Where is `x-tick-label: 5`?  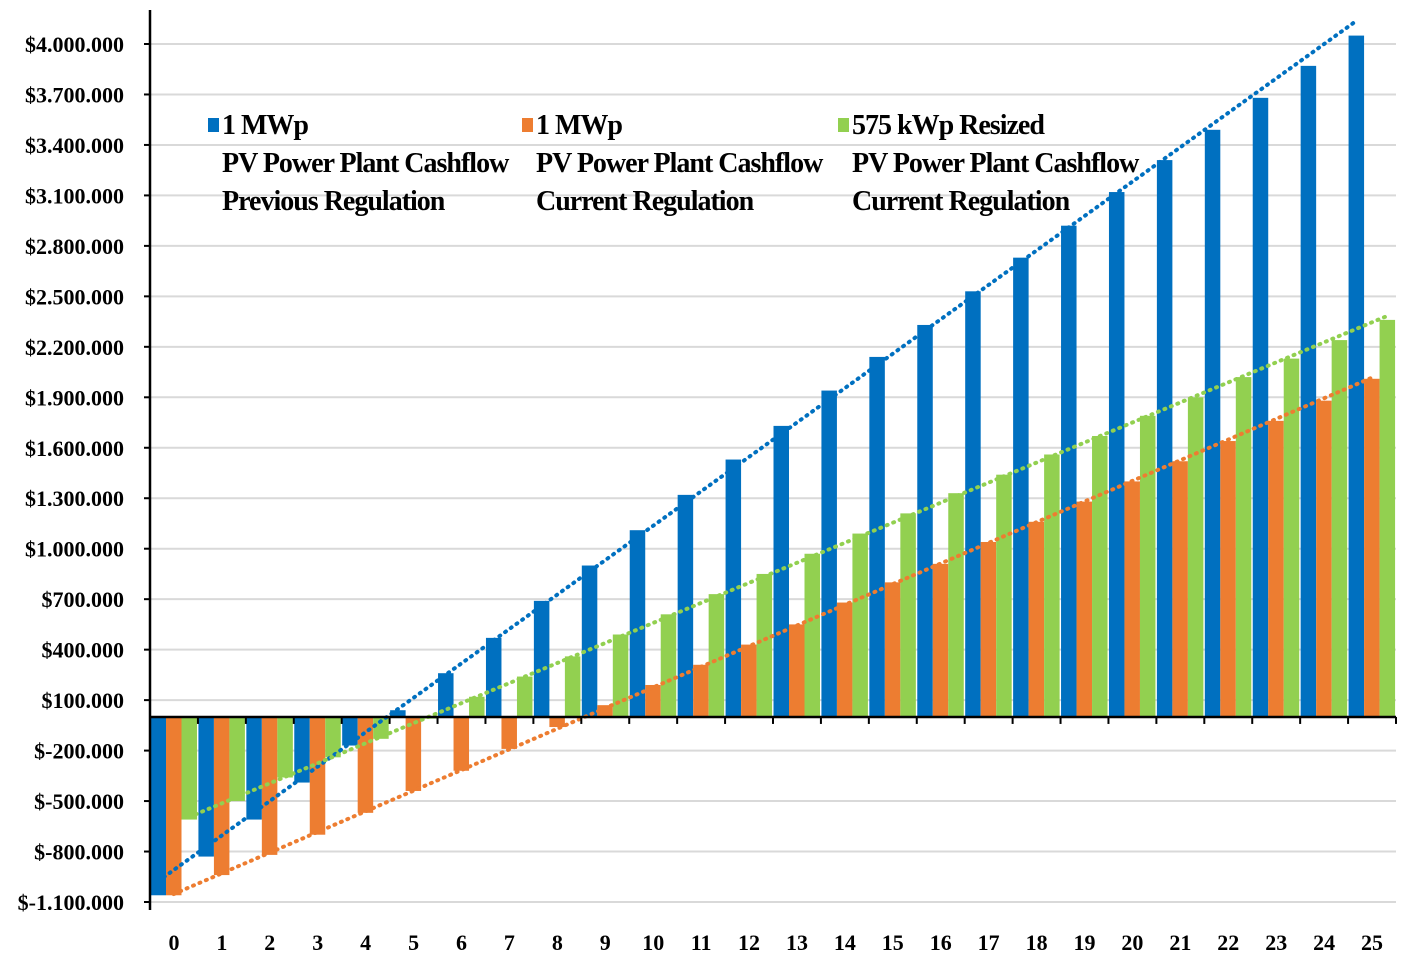 x-tick-label: 5 is located at coordinates (413, 942).